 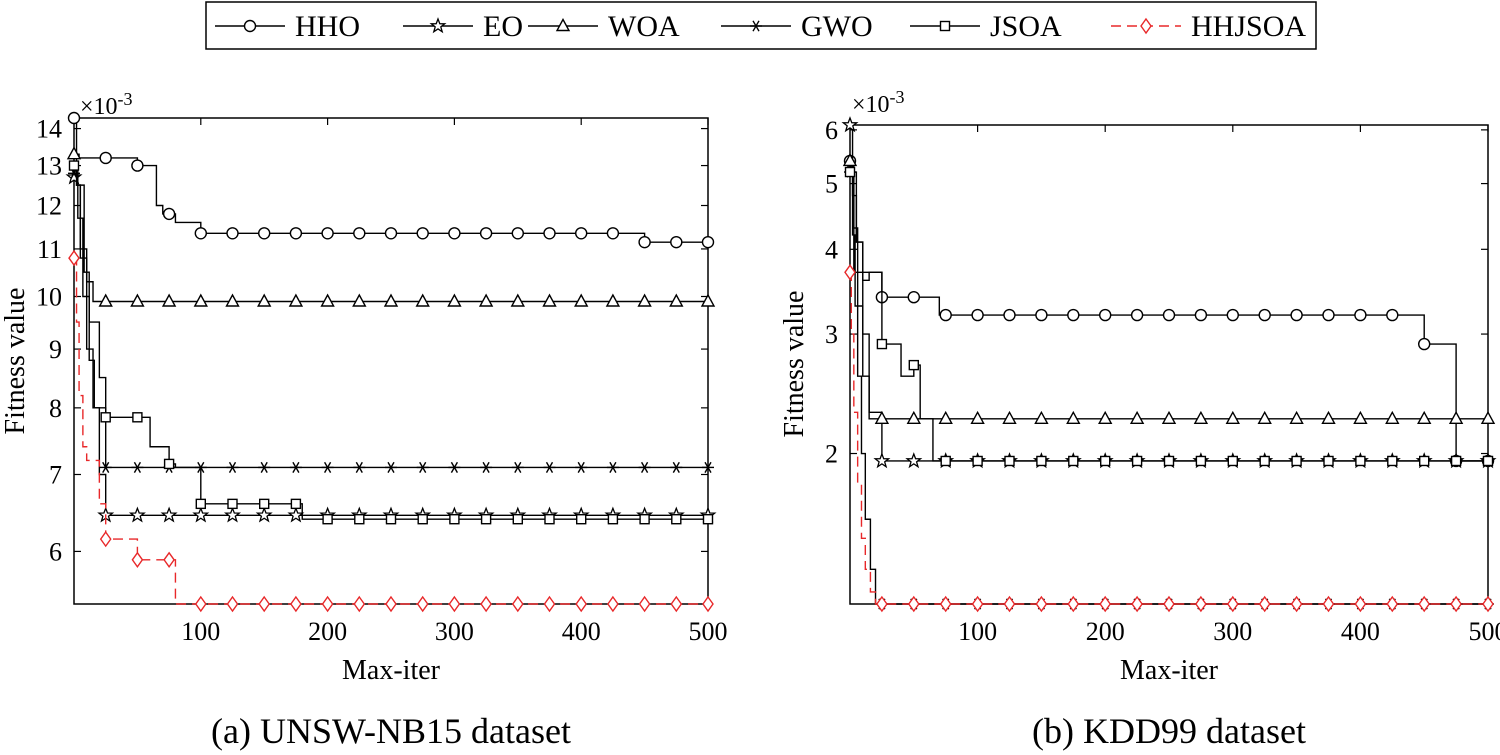 What do you see at coordinates (837, 26) in the screenshot?
I see `legend-label: GWO` at bounding box center [837, 26].